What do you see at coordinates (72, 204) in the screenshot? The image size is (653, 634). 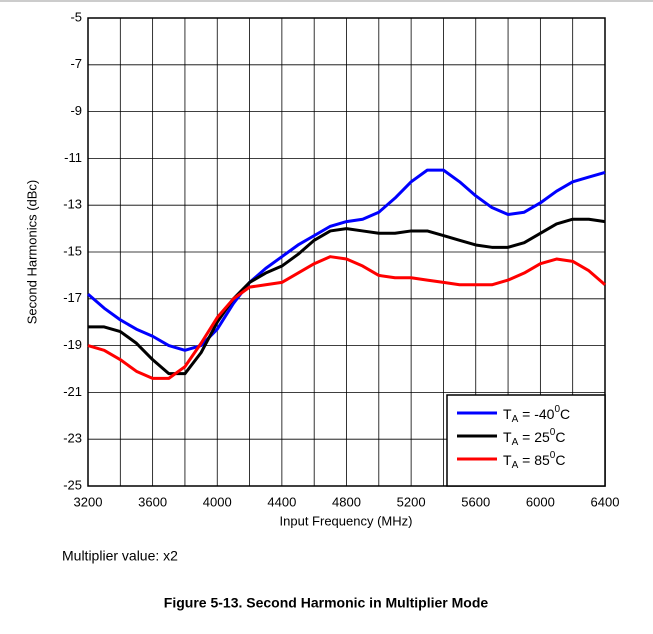 I see `y-tick-label: -13` at bounding box center [72, 204].